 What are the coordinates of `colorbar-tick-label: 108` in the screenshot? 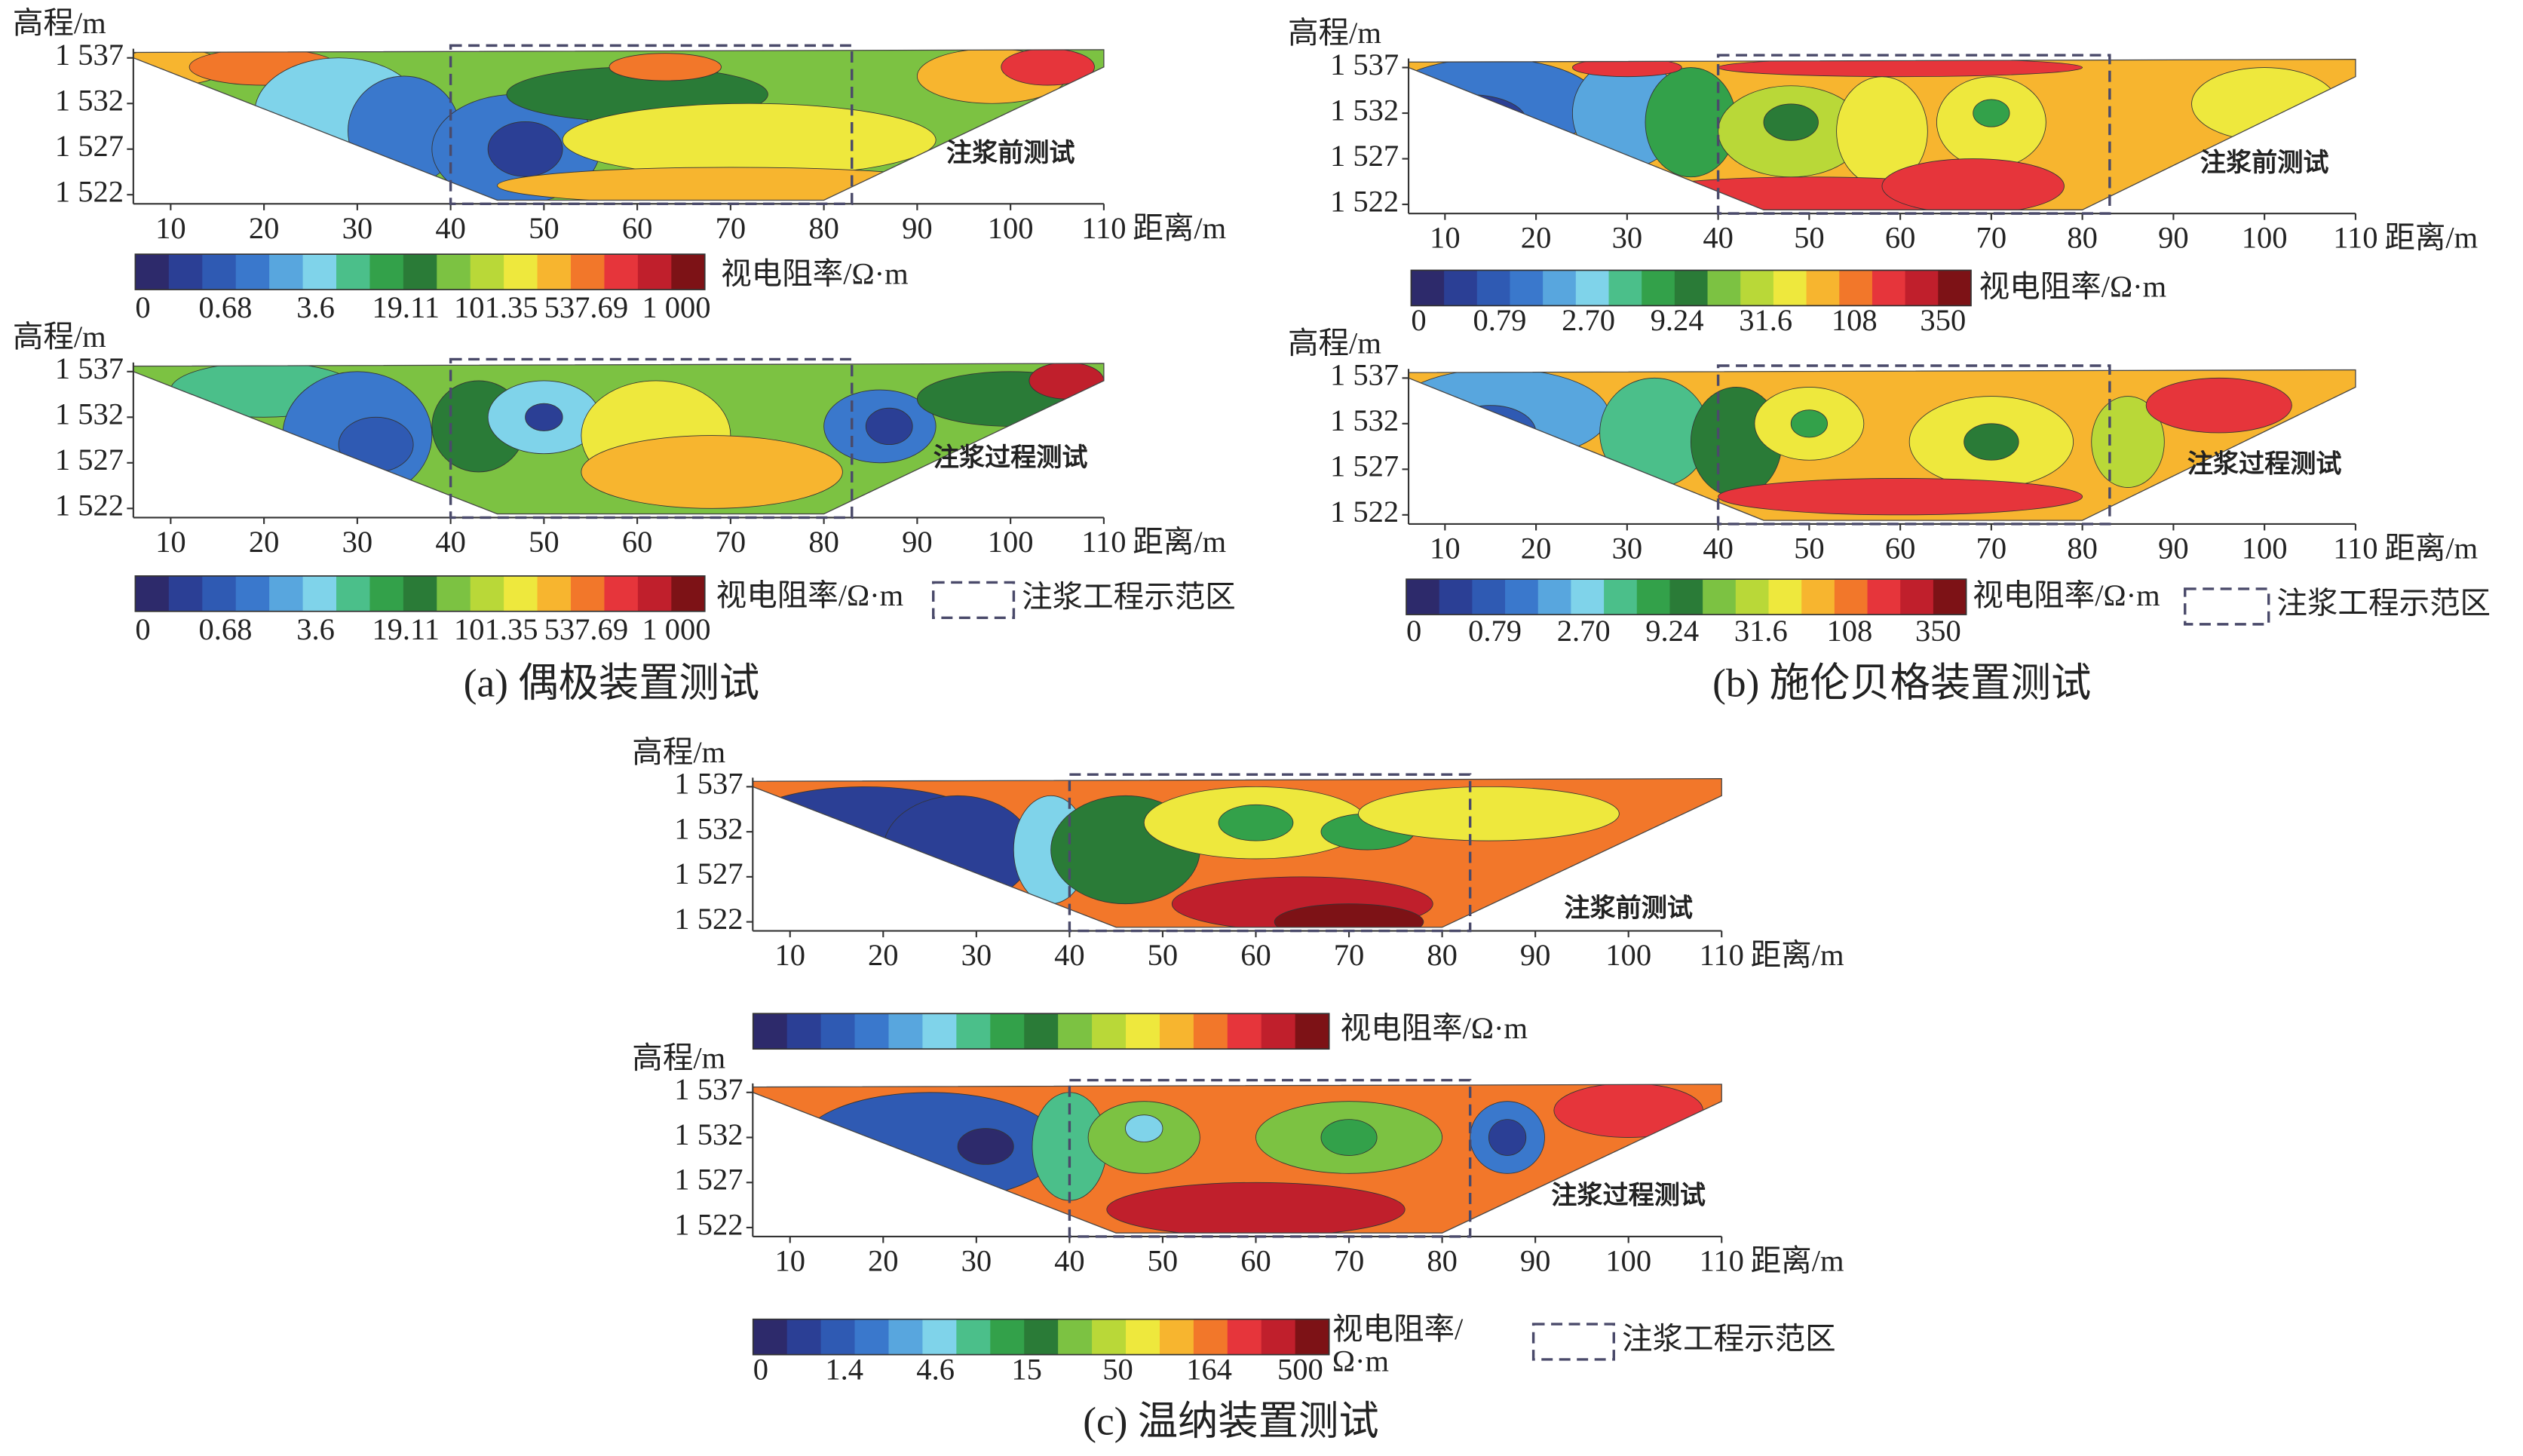 It's located at (1855, 320).